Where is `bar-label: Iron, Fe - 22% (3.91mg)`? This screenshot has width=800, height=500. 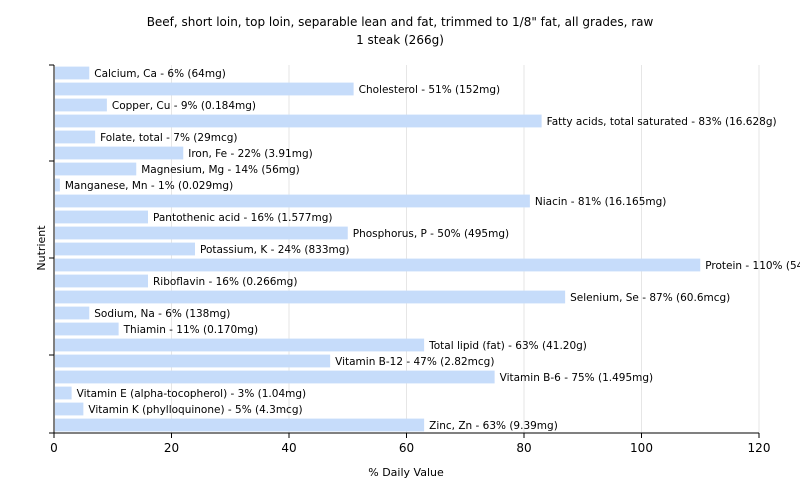
bar-label: Iron, Fe - 22% (3.91mg) is located at coordinates (250, 154).